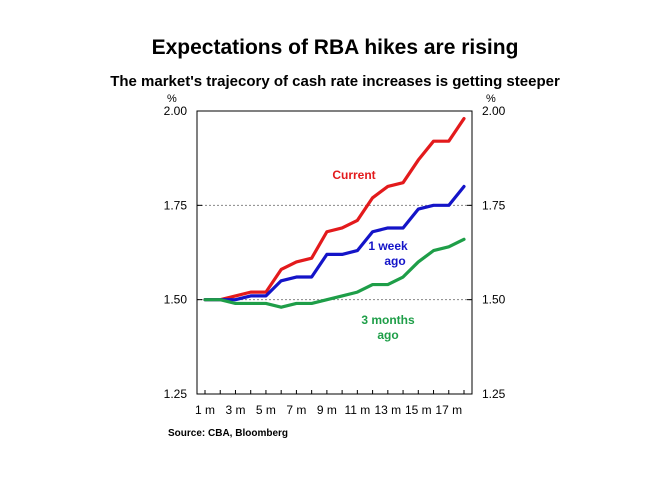 This screenshot has height=502, width=670. What do you see at coordinates (228, 433) in the screenshot?
I see `source-note: Source: CBA, Bloomberg` at bounding box center [228, 433].